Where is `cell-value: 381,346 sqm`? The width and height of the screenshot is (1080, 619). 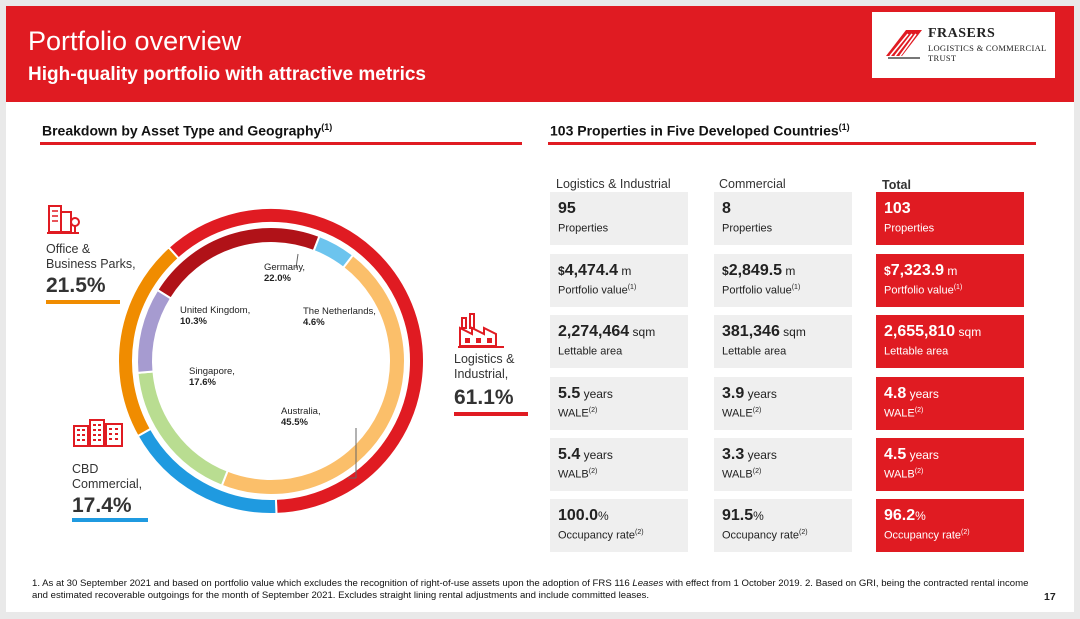
cell-value: 381,346 sqm is located at coordinates (787, 332).